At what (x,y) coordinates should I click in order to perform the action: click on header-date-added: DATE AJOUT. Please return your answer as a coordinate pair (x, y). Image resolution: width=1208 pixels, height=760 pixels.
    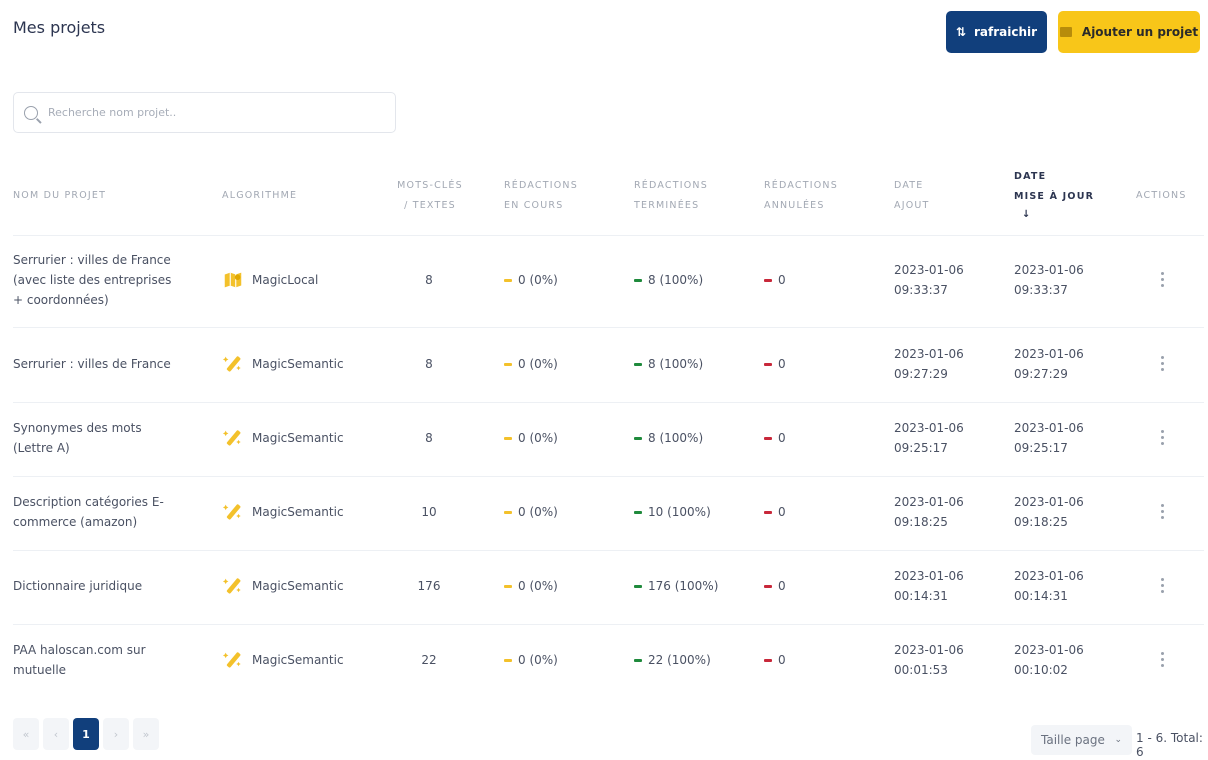
    Looking at the image, I should click on (912, 196).